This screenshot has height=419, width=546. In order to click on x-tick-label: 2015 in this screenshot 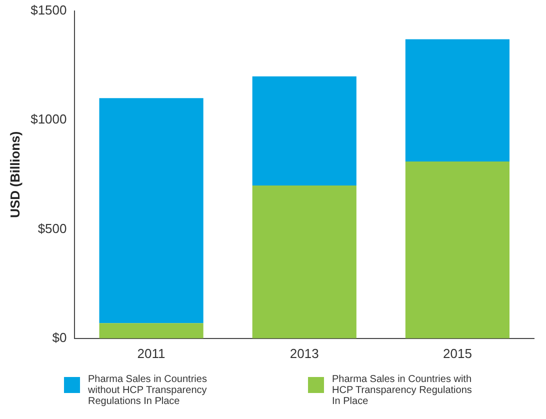, I will do `click(457, 353)`.